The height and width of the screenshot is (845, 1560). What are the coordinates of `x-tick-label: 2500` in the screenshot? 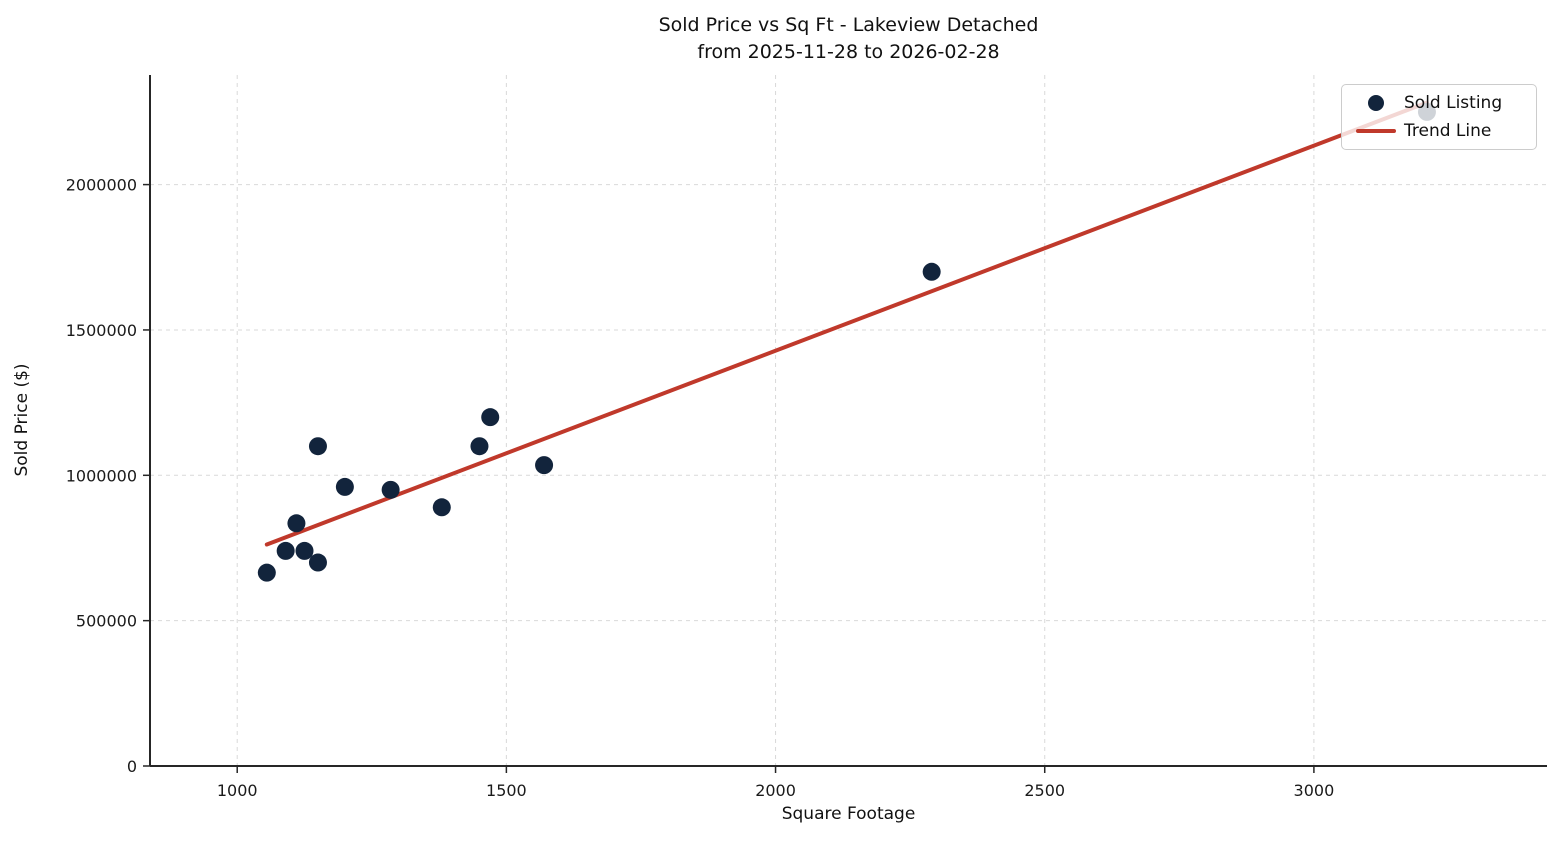 It's located at (1044, 790).